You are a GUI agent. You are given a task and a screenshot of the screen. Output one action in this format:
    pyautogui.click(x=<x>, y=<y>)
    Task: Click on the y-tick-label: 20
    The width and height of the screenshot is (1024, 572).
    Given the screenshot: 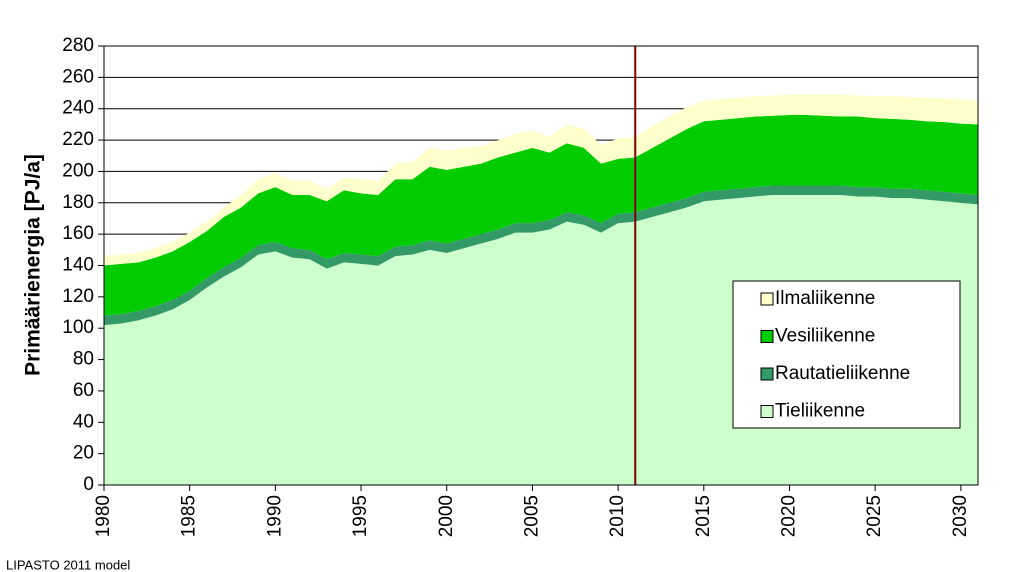 What is the action you would take?
    pyautogui.click(x=83, y=453)
    